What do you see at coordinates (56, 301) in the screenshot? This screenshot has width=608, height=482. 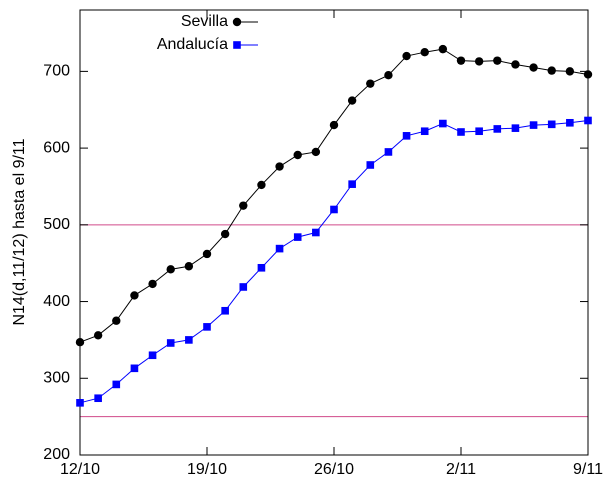 I see `y-tick-label: 400` at bounding box center [56, 301].